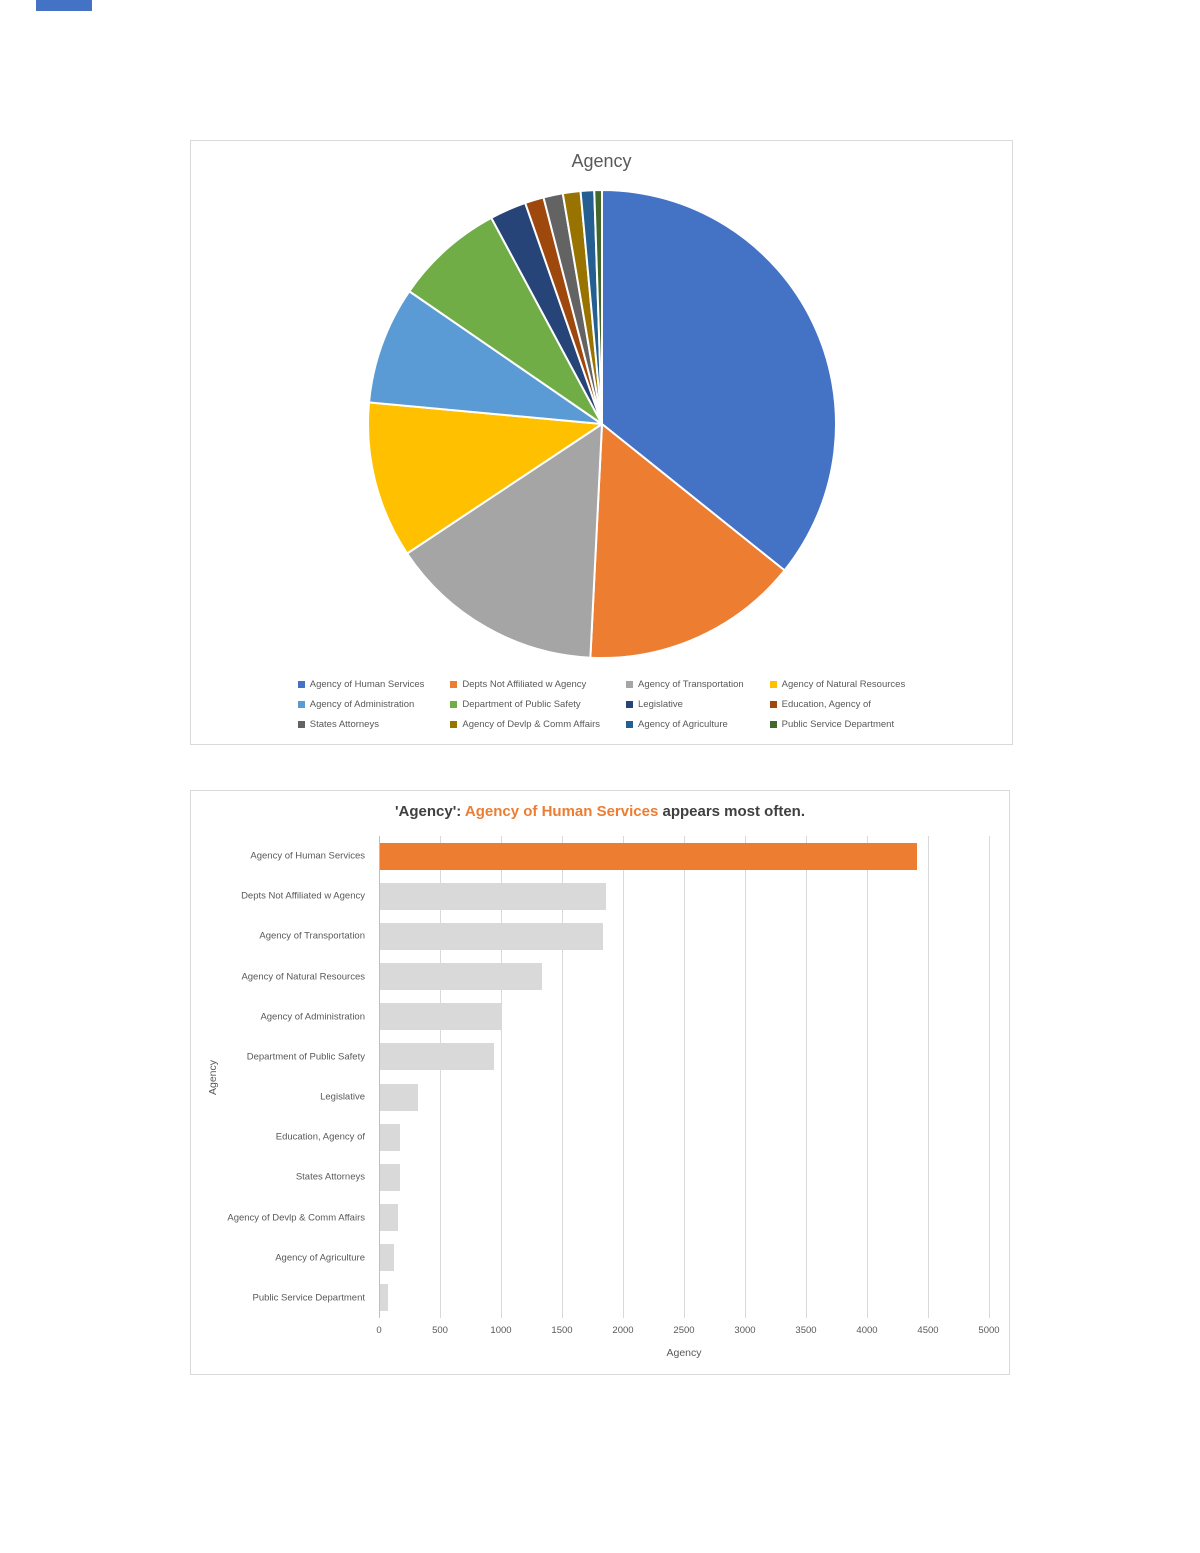  Describe the element at coordinates (685, 704) in the screenshot. I see `legend-item: Legislative` at that location.